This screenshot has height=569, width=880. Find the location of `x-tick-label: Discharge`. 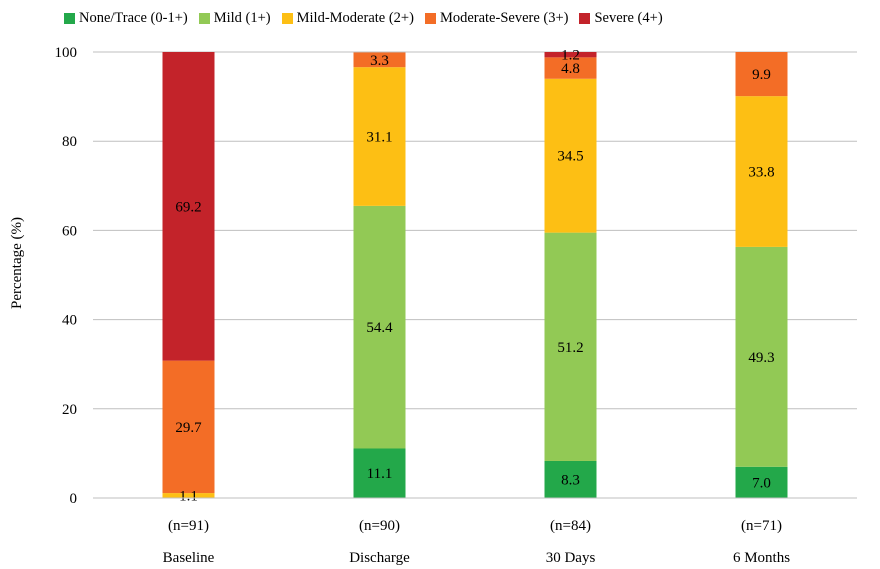

x-tick-label: Discharge is located at coordinates (379, 558).